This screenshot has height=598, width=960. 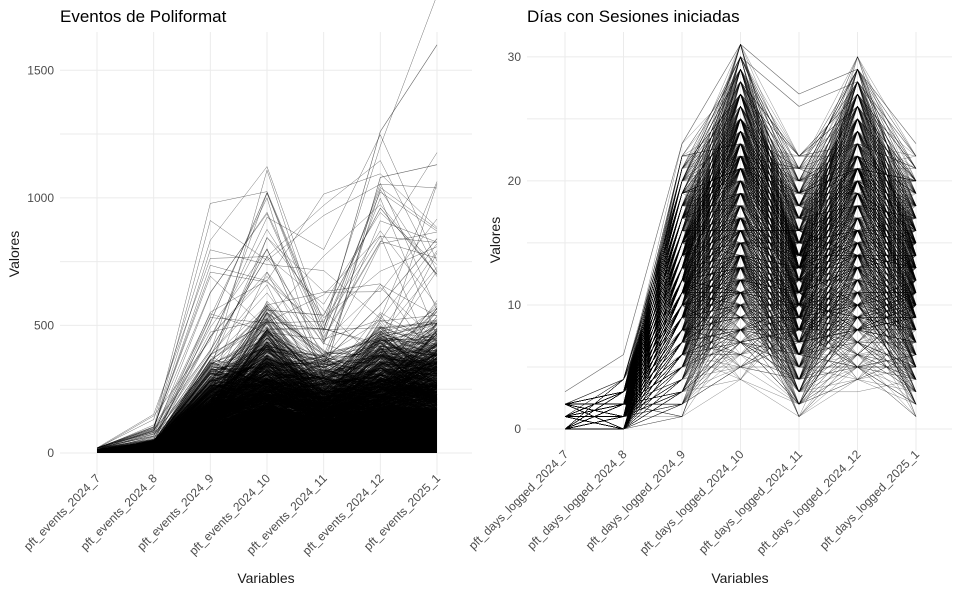 What do you see at coordinates (267, 428) in the screenshot?
I see `series-density` at bounding box center [267, 428].